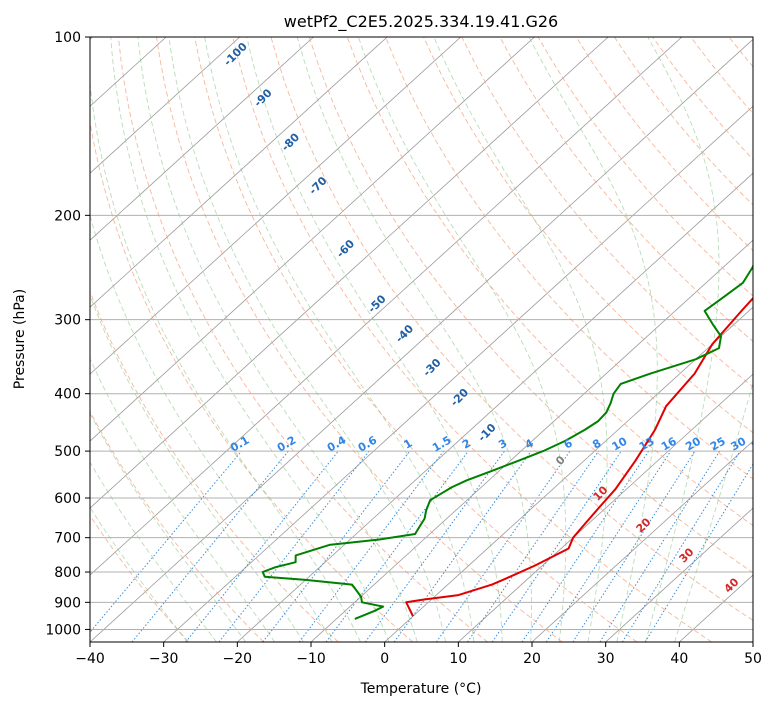 This screenshot has width=775, height=708. I want to click on moist-adiabat-label: 10, so click(601, 493).